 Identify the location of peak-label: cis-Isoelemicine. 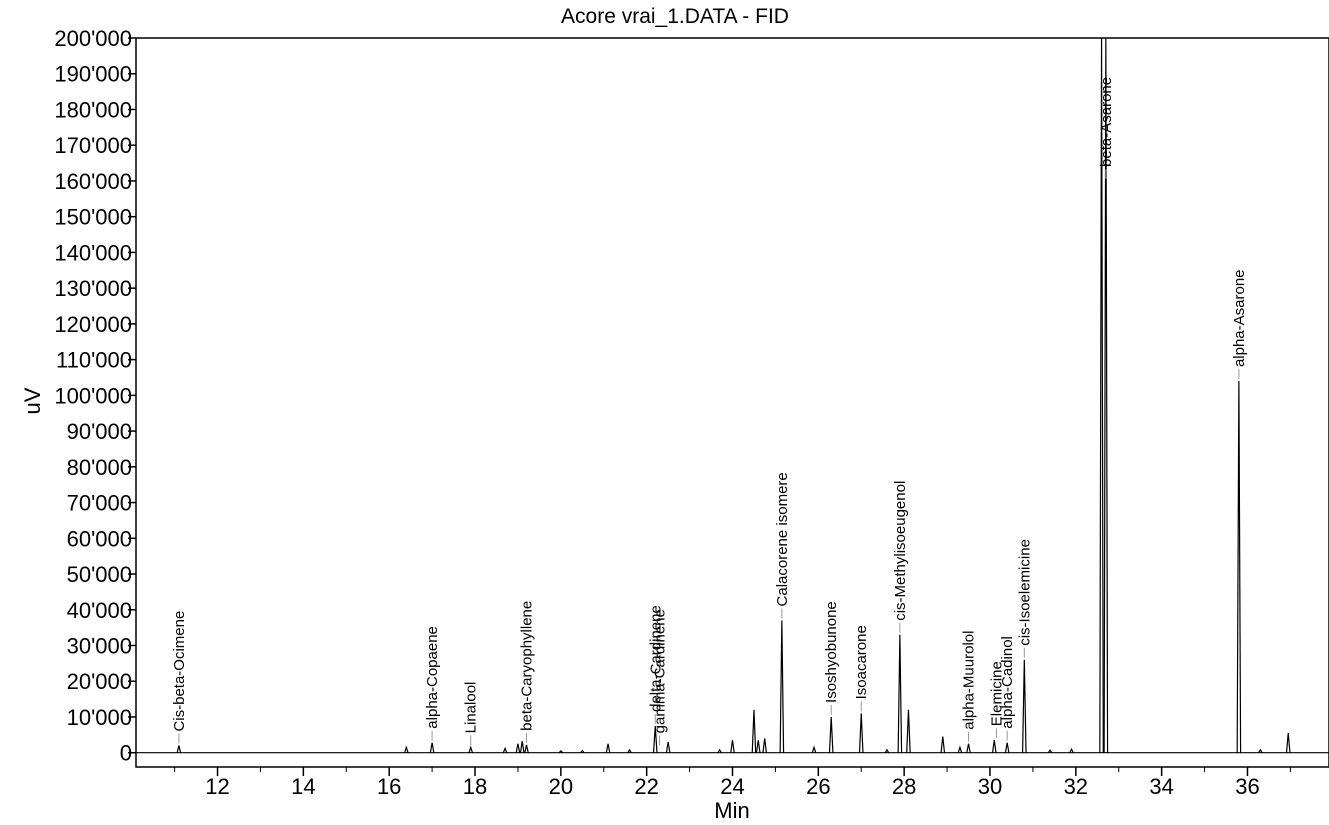
(1024, 592).